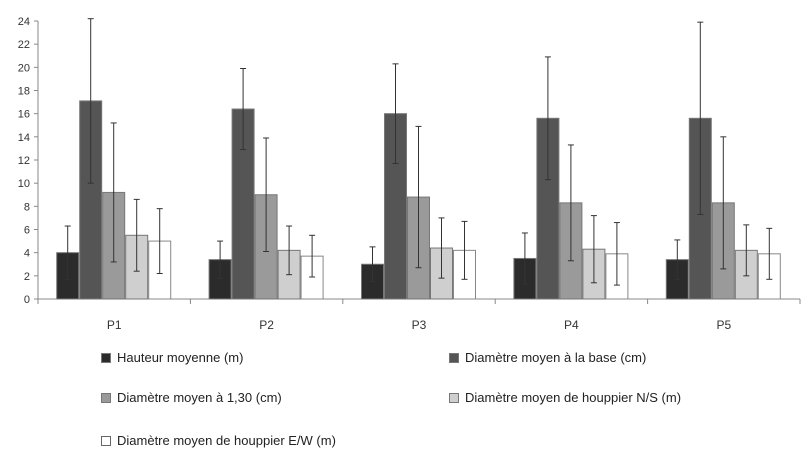 The width and height of the screenshot is (807, 458). I want to click on legend-item: Diamètre moyen à la base (cm), so click(547, 357).